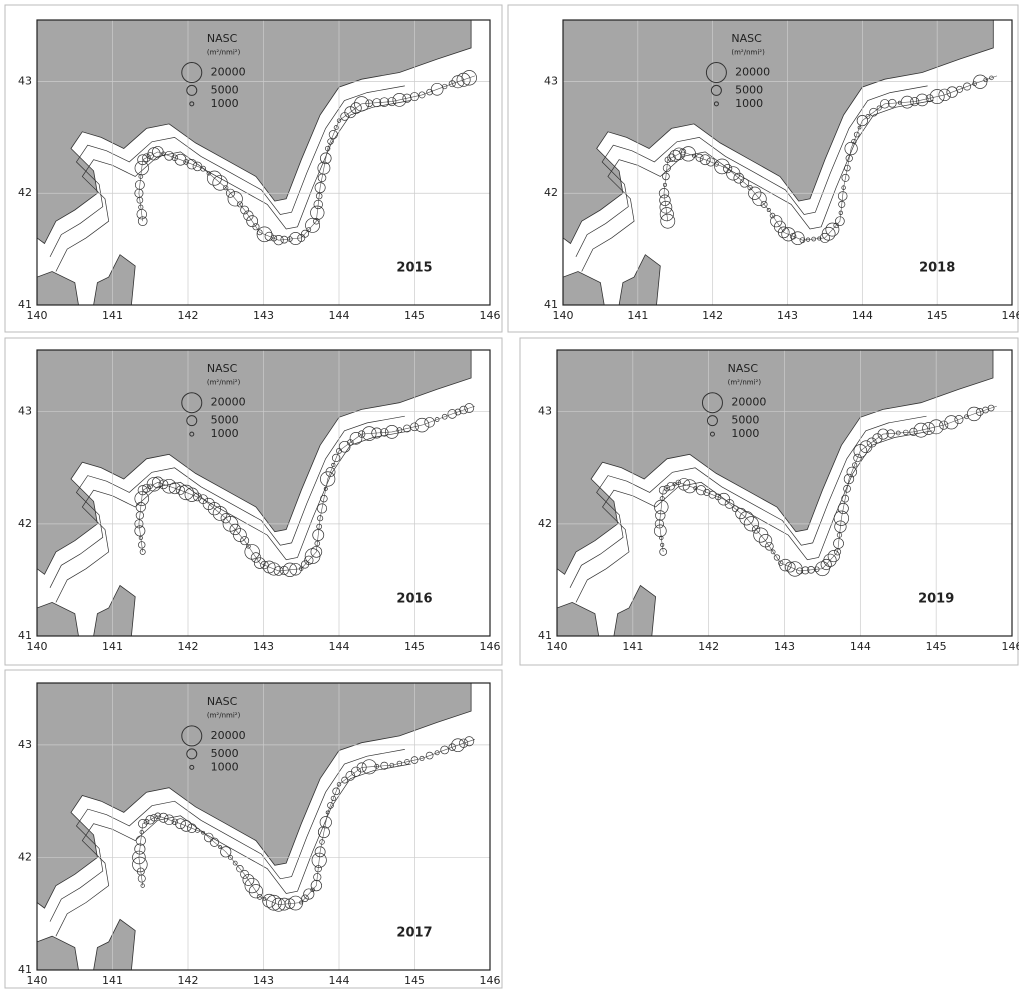 The image size is (1019, 989). I want to click on legend-unit: (m²/nmi²), so click(745, 383).